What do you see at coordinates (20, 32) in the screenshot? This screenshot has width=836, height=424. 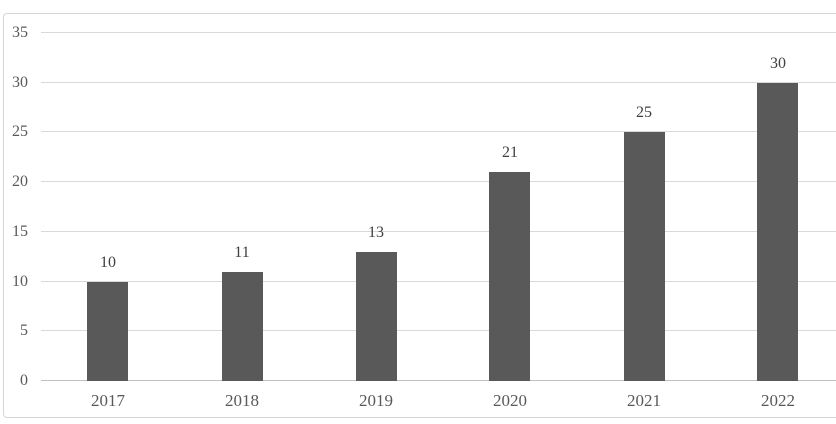 I see `y-tick-label: 35` at bounding box center [20, 32].